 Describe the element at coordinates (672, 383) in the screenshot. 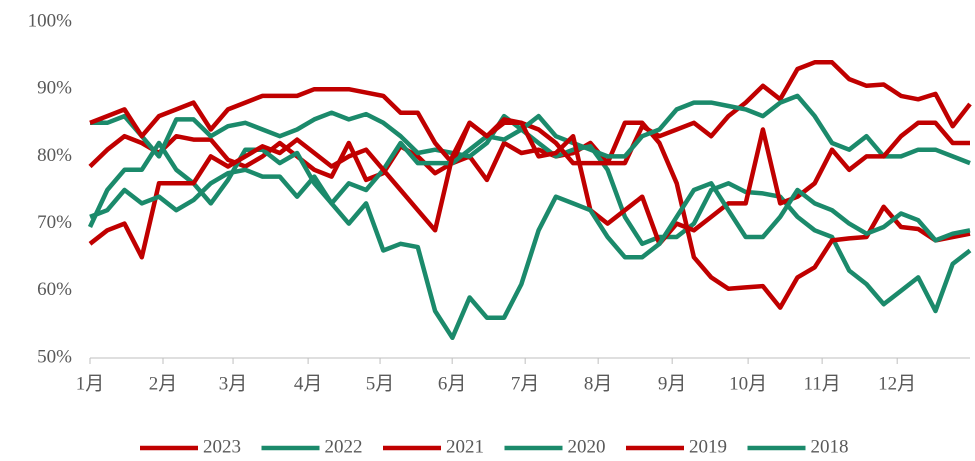

I see `x-tick-label: 9月` at that location.